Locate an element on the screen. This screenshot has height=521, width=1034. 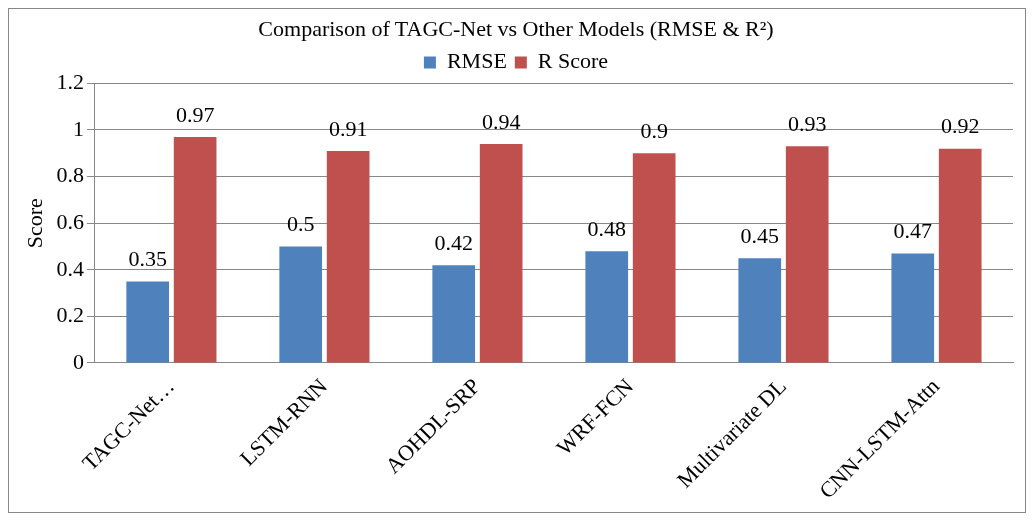
data-label: 0.45 is located at coordinates (760, 235).